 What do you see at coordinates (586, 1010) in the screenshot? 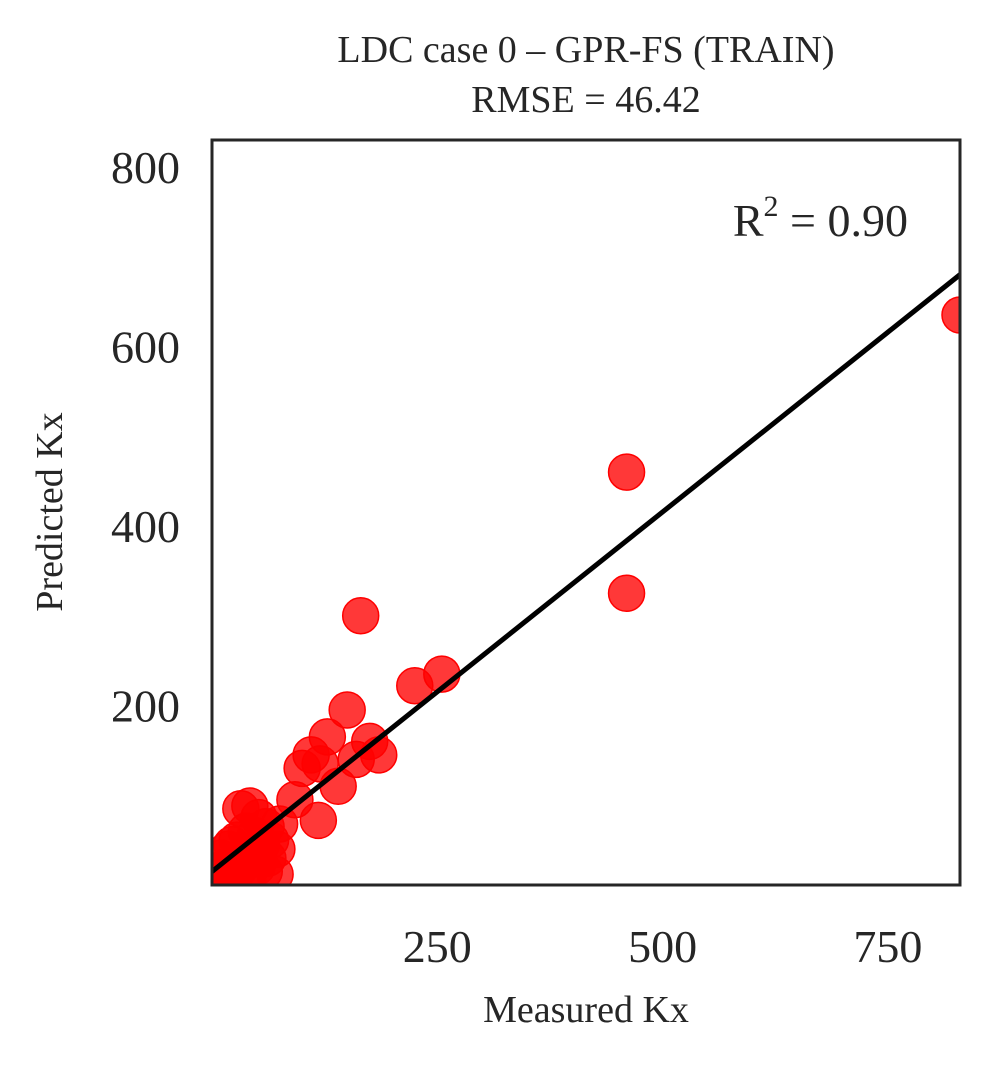
I see `x-axis-label: Measured Kx` at bounding box center [586, 1010].